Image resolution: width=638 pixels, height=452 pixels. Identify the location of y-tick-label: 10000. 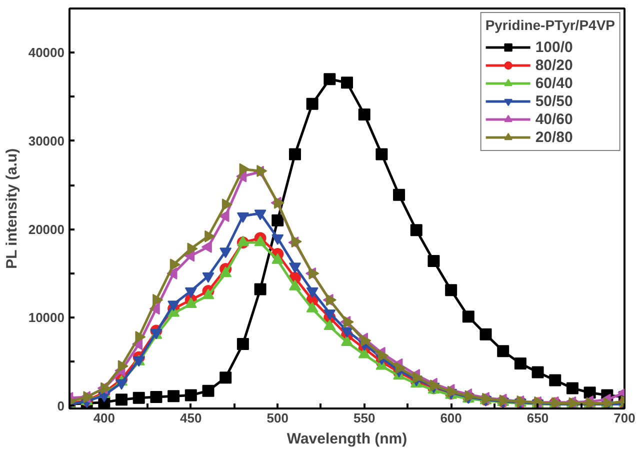
(46, 318).